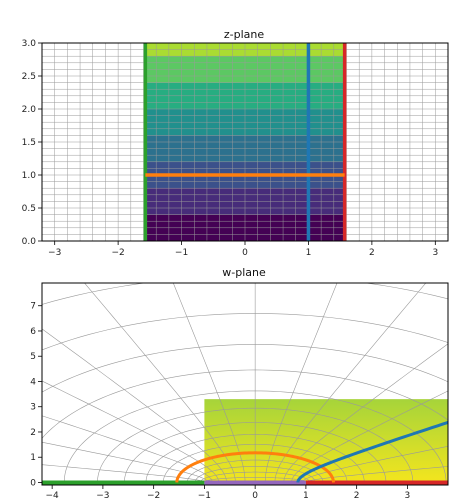 The width and height of the screenshot is (474, 501). Describe the element at coordinates (29, 242) in the screenshot. I see `z-ytick-label: 0.0` at that location.